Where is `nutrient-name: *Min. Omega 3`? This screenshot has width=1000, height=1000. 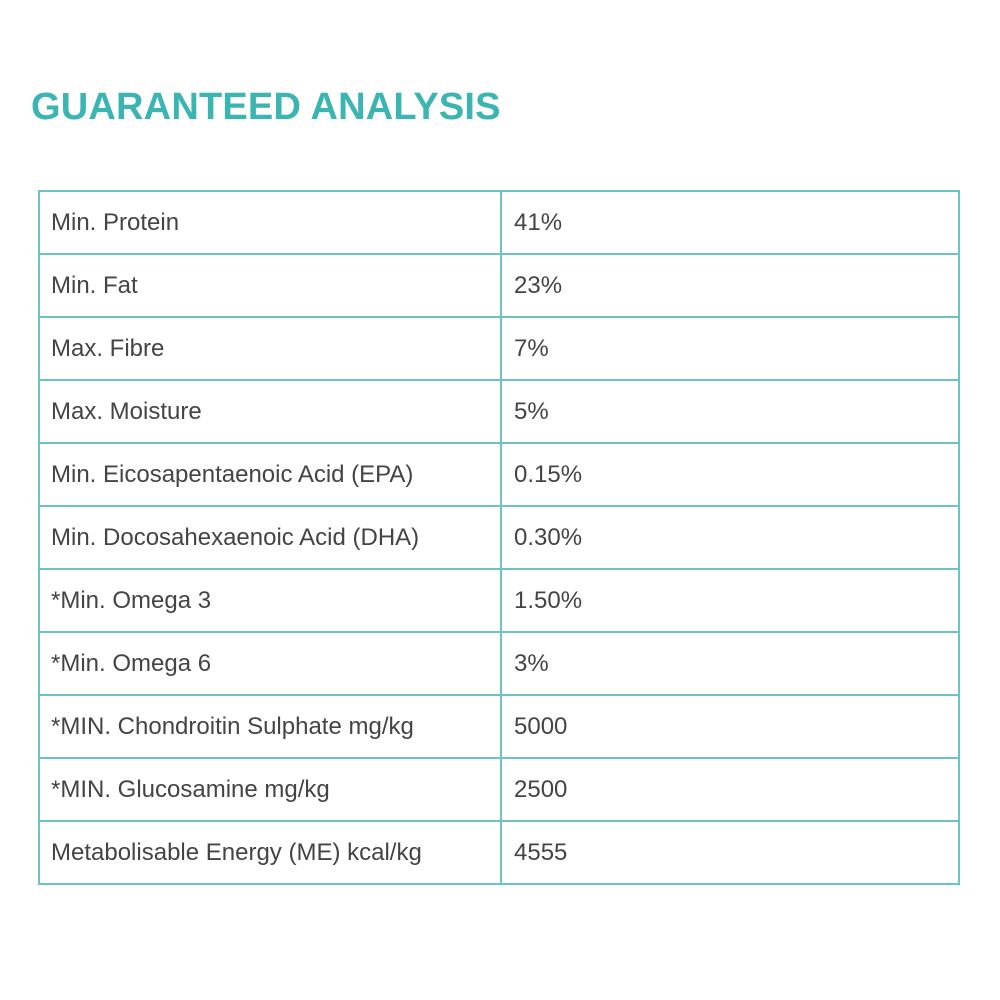
nutrient-name: *Min. Omega 3 is located at coordinates (270, 600).